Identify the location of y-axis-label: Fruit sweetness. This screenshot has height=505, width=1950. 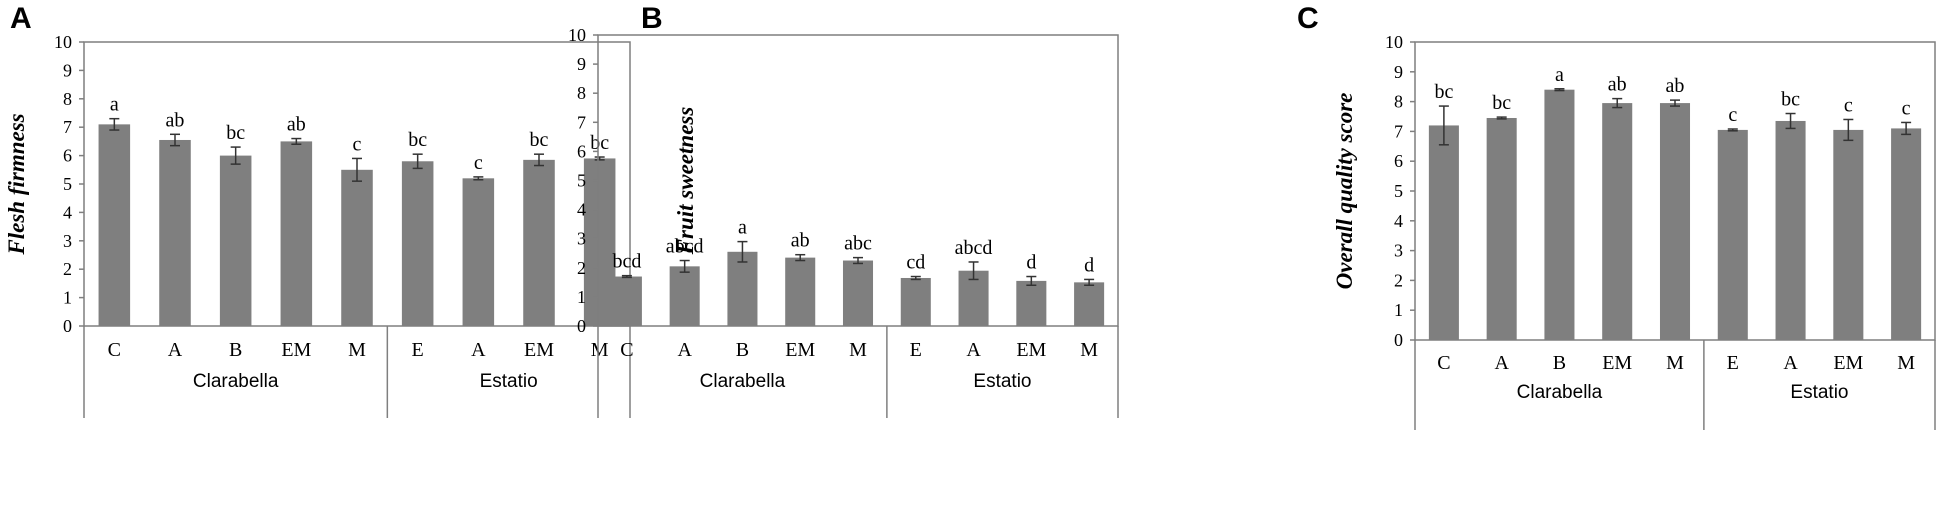
(685, 181).